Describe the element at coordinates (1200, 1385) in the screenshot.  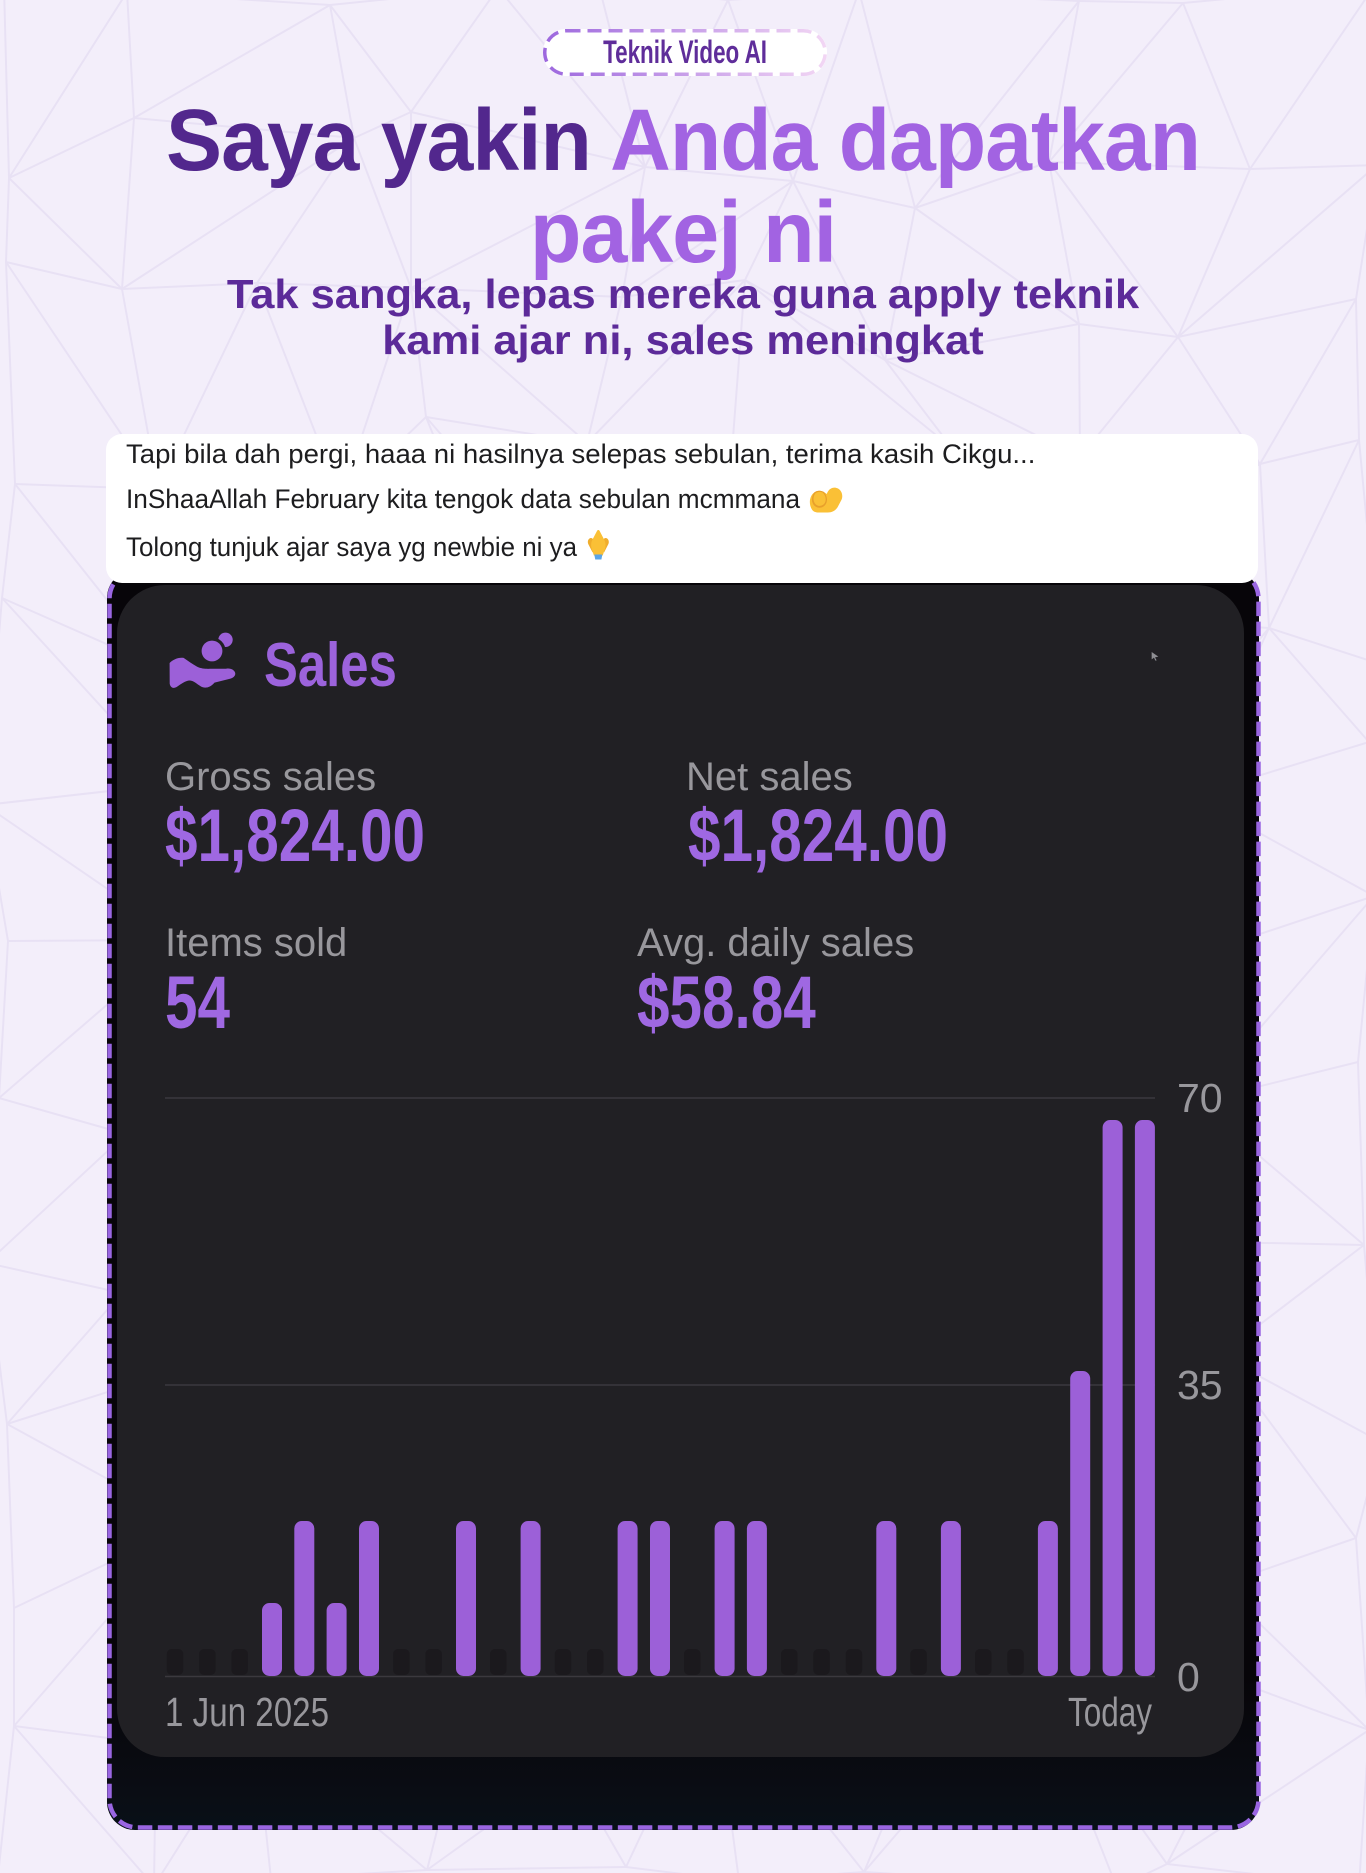
I see `svg-text: 35` at that location.